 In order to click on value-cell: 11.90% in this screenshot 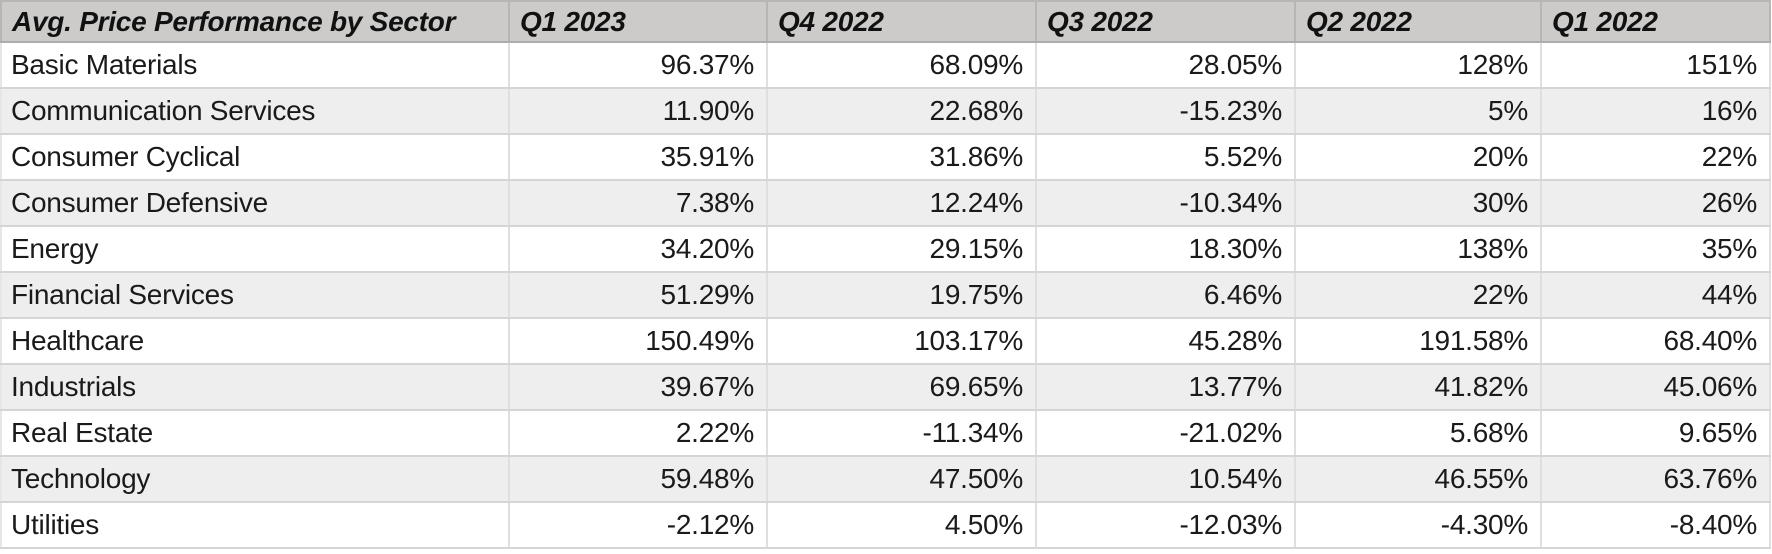, I will do `click(638, 111)`.